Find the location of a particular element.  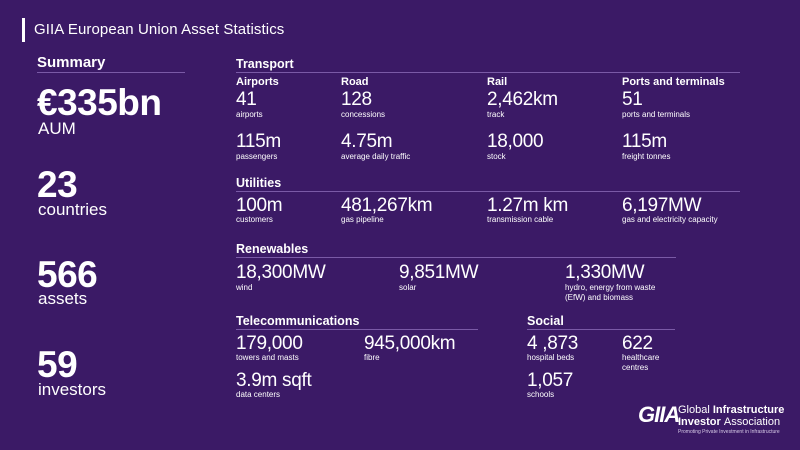

transport-divider is located at coordinates (488, 72).